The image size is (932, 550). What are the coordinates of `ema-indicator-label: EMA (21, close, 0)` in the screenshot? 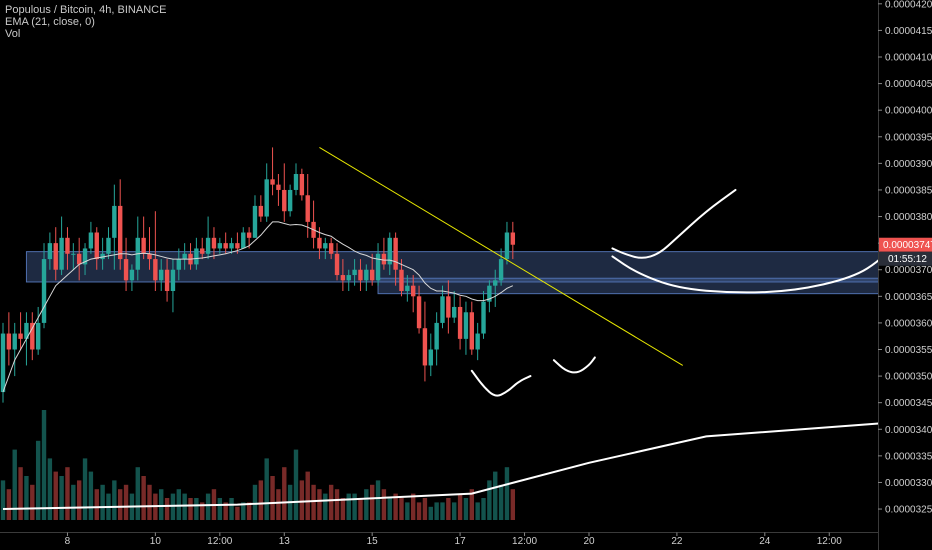 It's located at (50, 22).